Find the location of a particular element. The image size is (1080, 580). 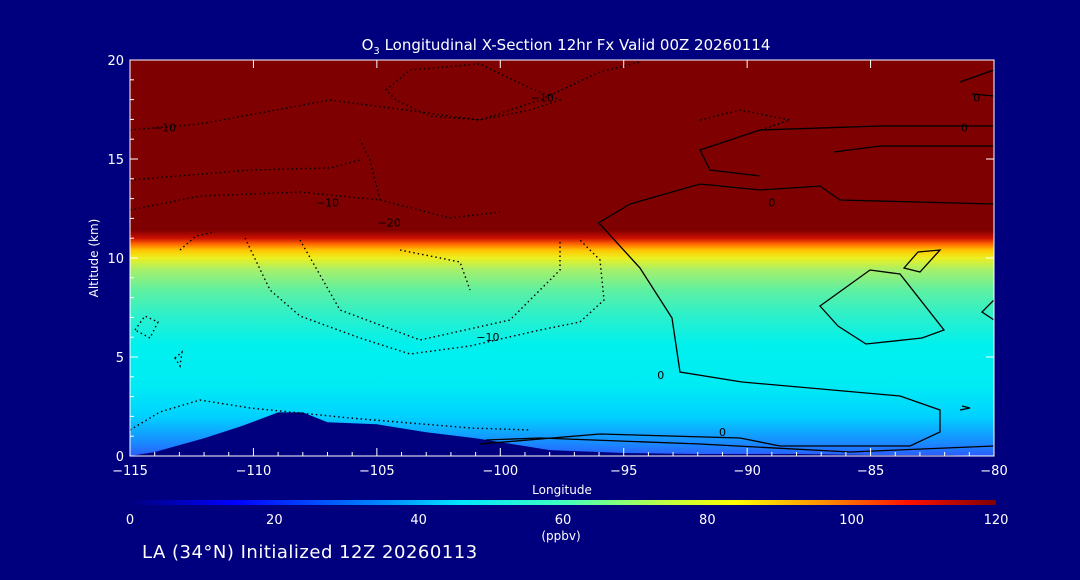

y-tick-label: 0 is located at coordinates (120, 457).